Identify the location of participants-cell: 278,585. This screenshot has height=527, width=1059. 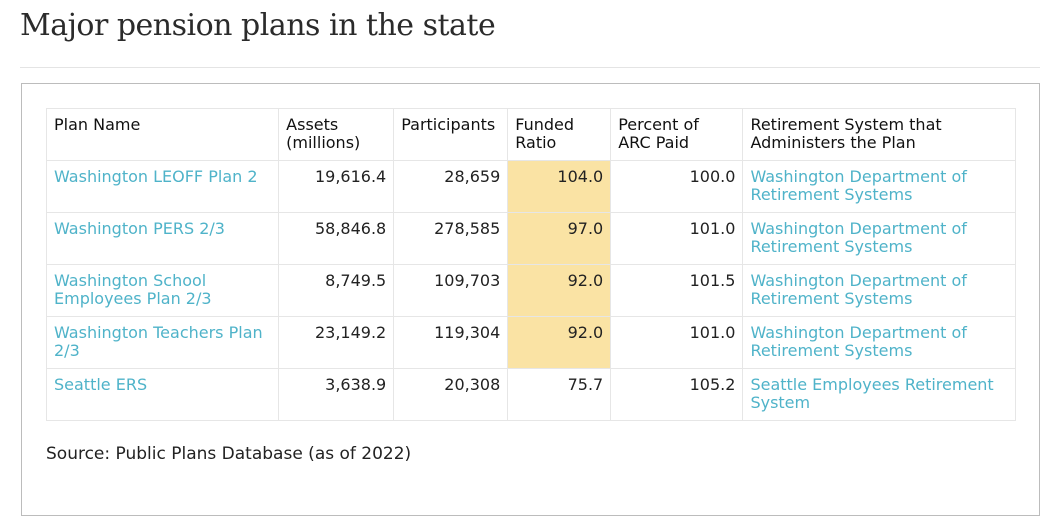
(451, 238).